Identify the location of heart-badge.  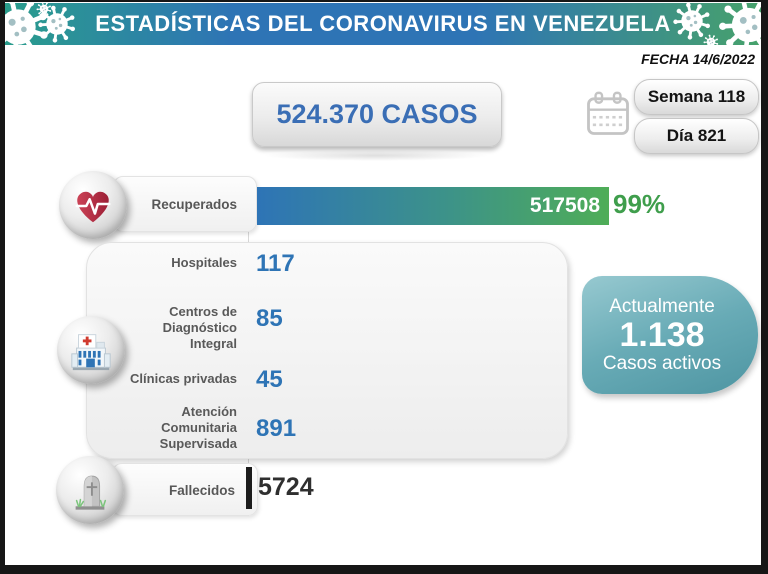
(93, 205).